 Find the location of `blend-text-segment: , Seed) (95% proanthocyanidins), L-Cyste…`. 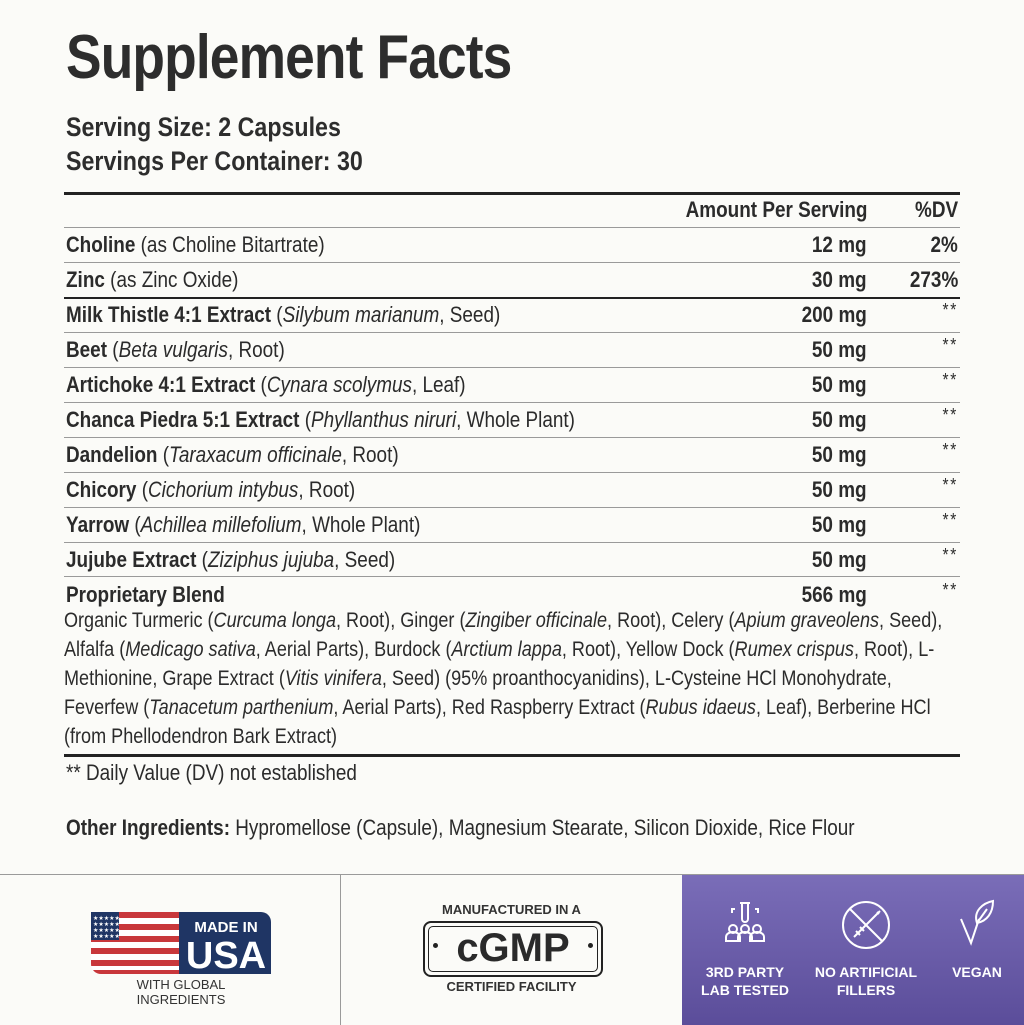

blend-text-segment: , Seed) (95% proanthocyanidins), L-Cyste… is located at coordinates (478, 693).